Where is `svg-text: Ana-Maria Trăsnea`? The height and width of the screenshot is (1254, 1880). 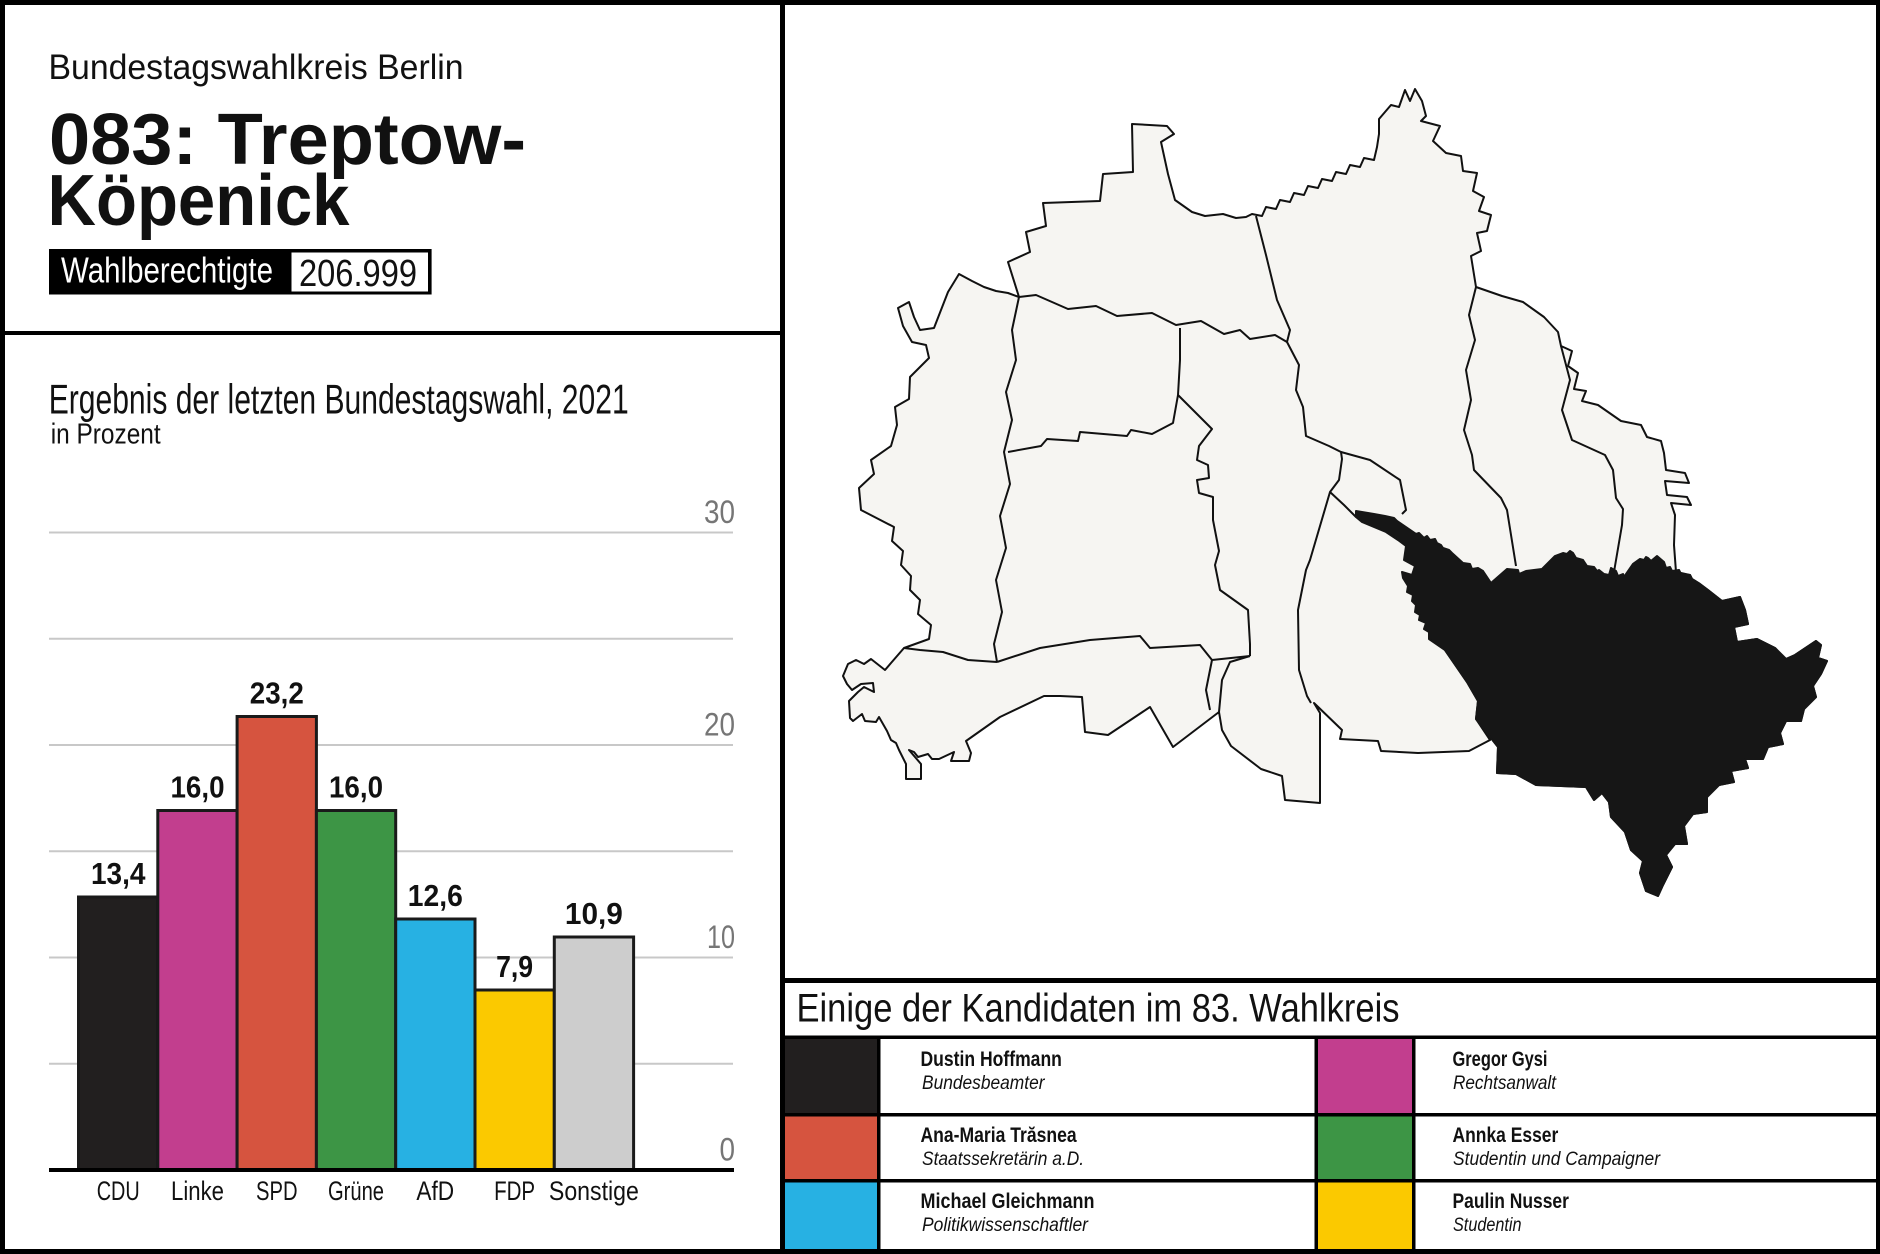 svg-text: Ana-Maria Trăsnea is located at coordinates (999, 1135).